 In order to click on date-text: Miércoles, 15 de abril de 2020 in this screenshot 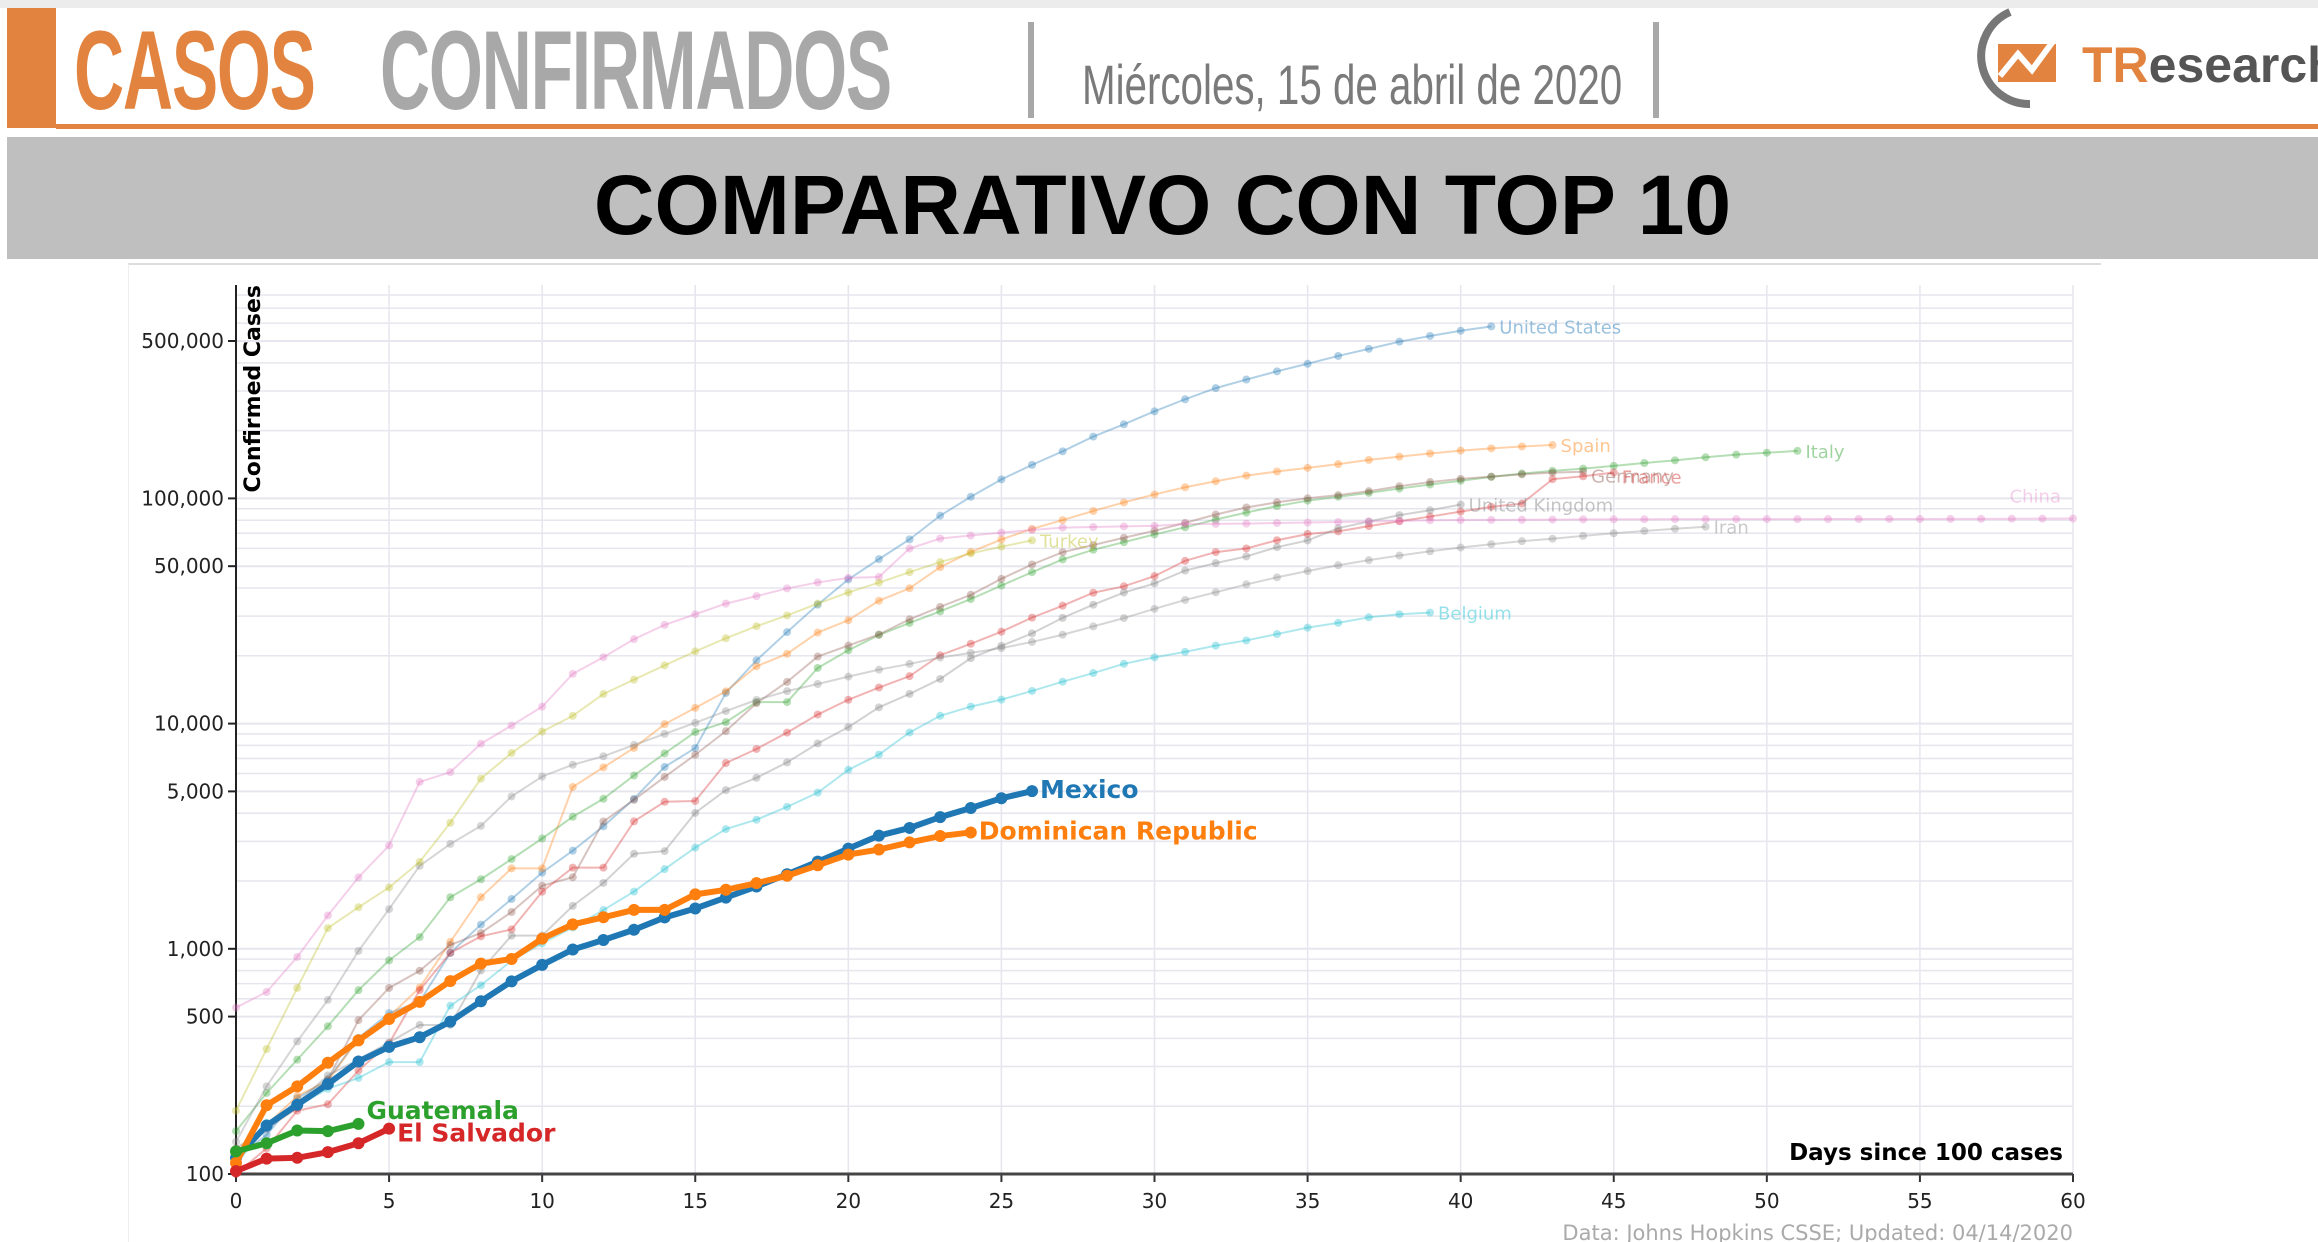, I will do `click(1352, 84)`.